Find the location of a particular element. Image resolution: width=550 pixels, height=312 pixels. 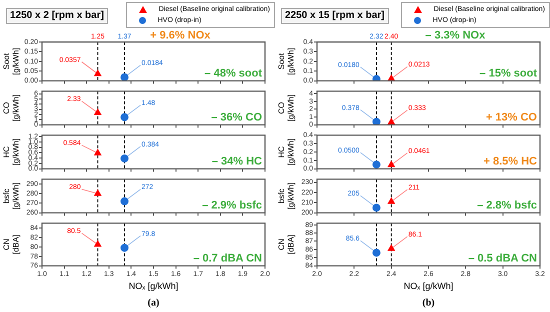

annotation: – 0.5 dBA CN is located at coordinates (503, 258).